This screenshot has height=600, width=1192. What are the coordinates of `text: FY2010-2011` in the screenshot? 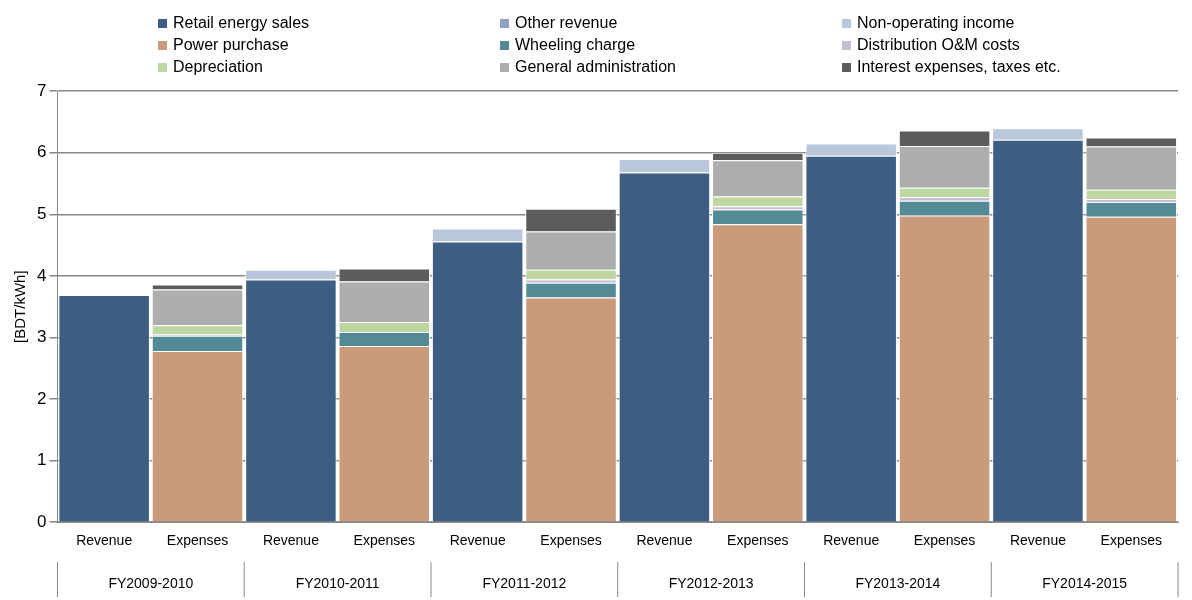 It's located at (337, 583).